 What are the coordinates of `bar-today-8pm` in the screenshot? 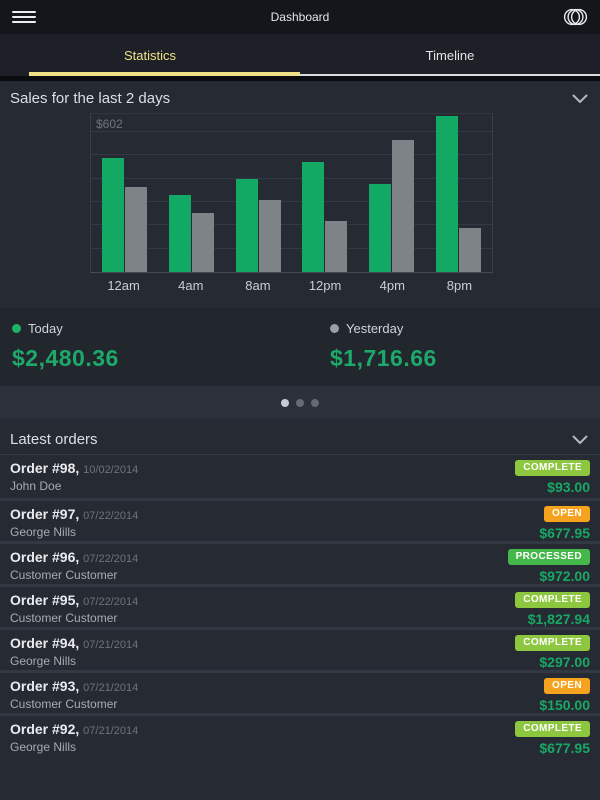 It's located at (447, 194).